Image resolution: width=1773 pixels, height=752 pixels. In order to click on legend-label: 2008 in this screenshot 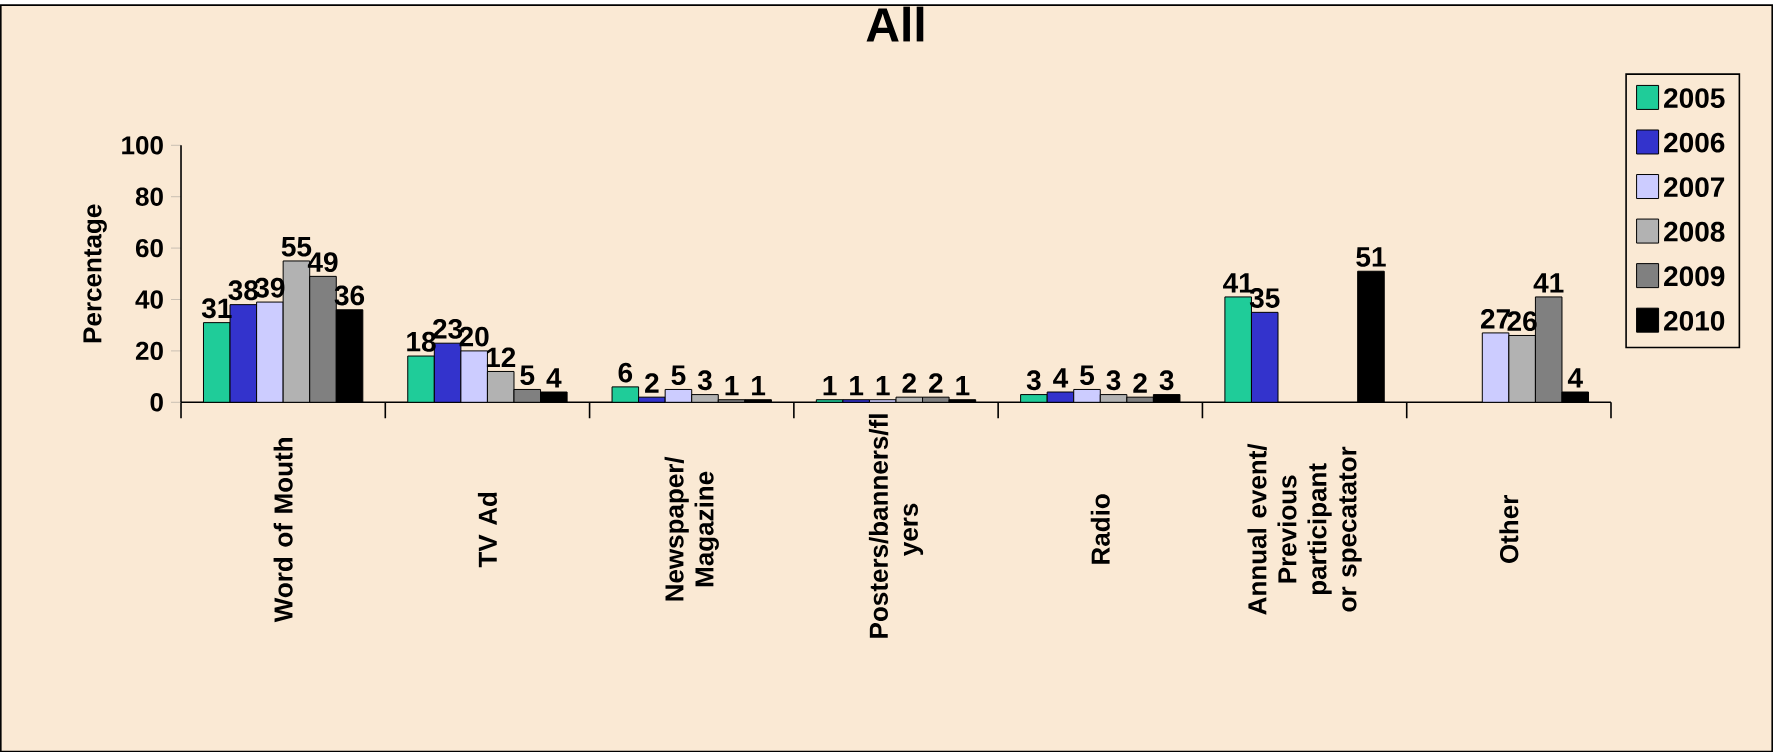, I will do `click(1694, 231)`.